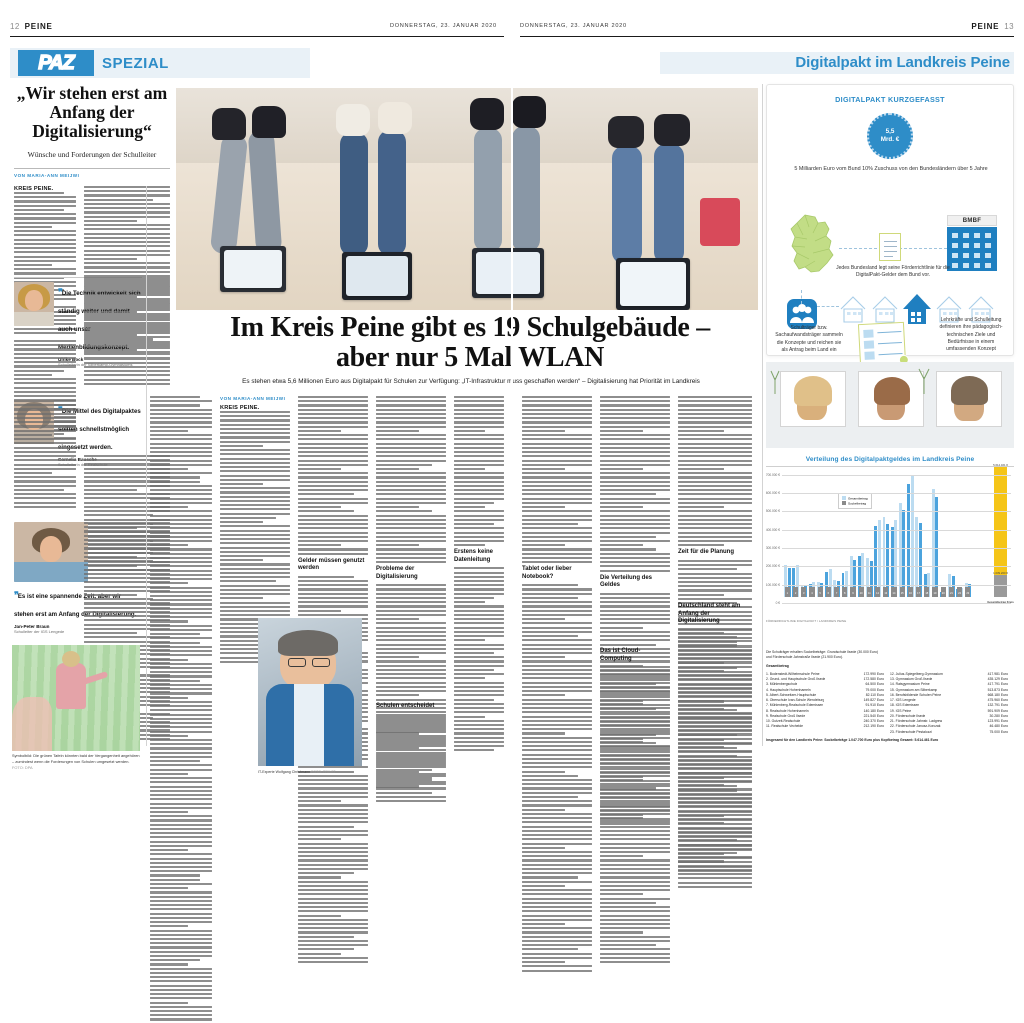 This screenshot has height=1023, width=1024. What do you see at coordinates (997, 673) in the screenshot?
I see `school-amount: 417.981 Euro` at bounding box center [997, 673].